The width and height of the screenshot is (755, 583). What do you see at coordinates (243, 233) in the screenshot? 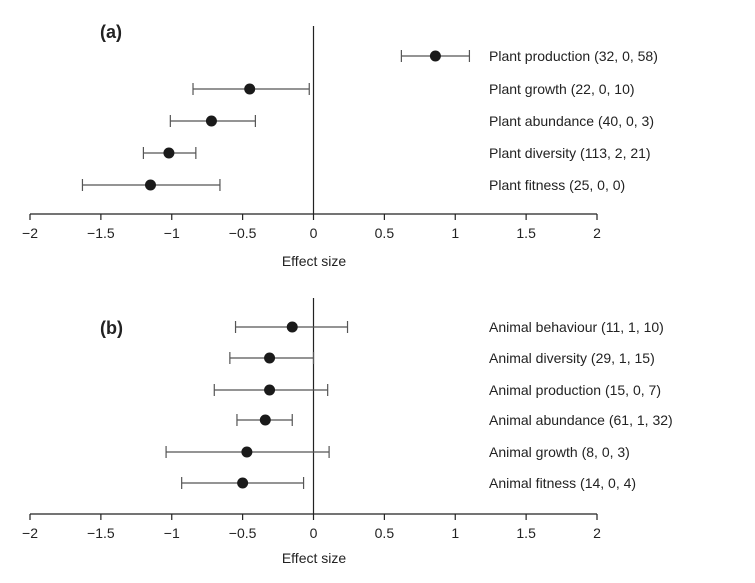
I see `panel-a-x-tick-label: −0.5` at bounding box center [243, 233].